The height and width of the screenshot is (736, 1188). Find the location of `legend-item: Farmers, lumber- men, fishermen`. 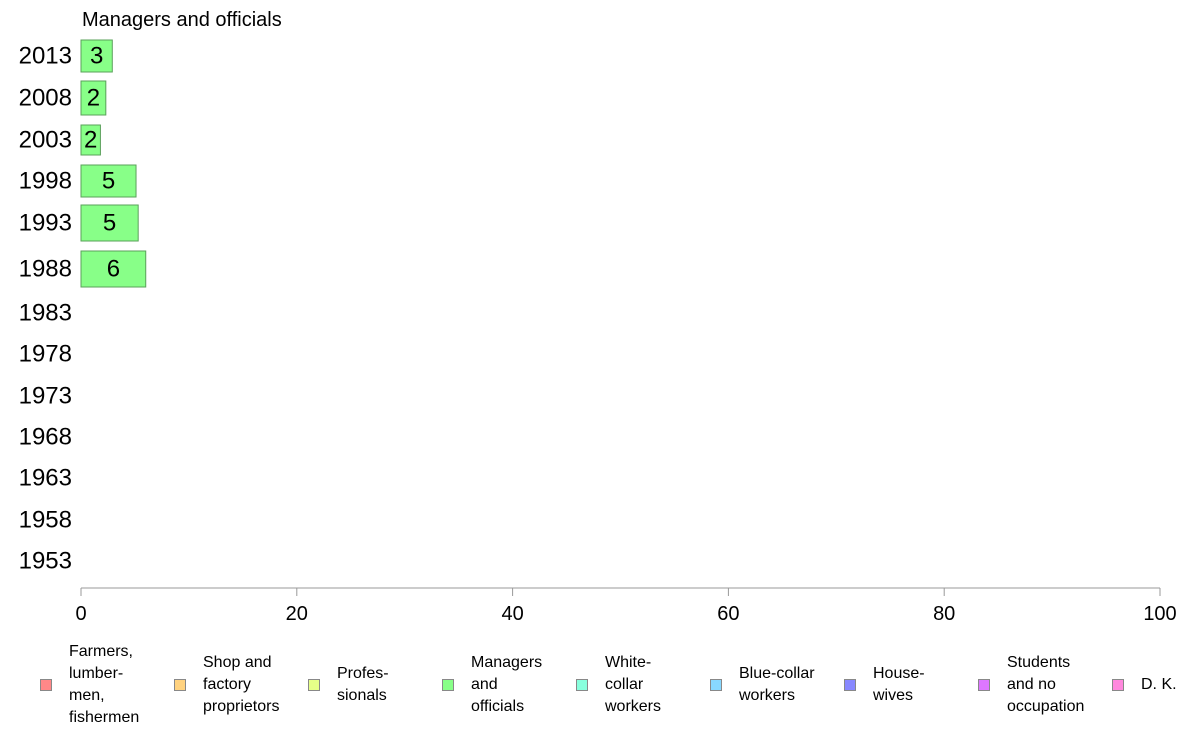

legend-item: Farmers, lumber- men, fishermen is located at coordinates (89, 685).